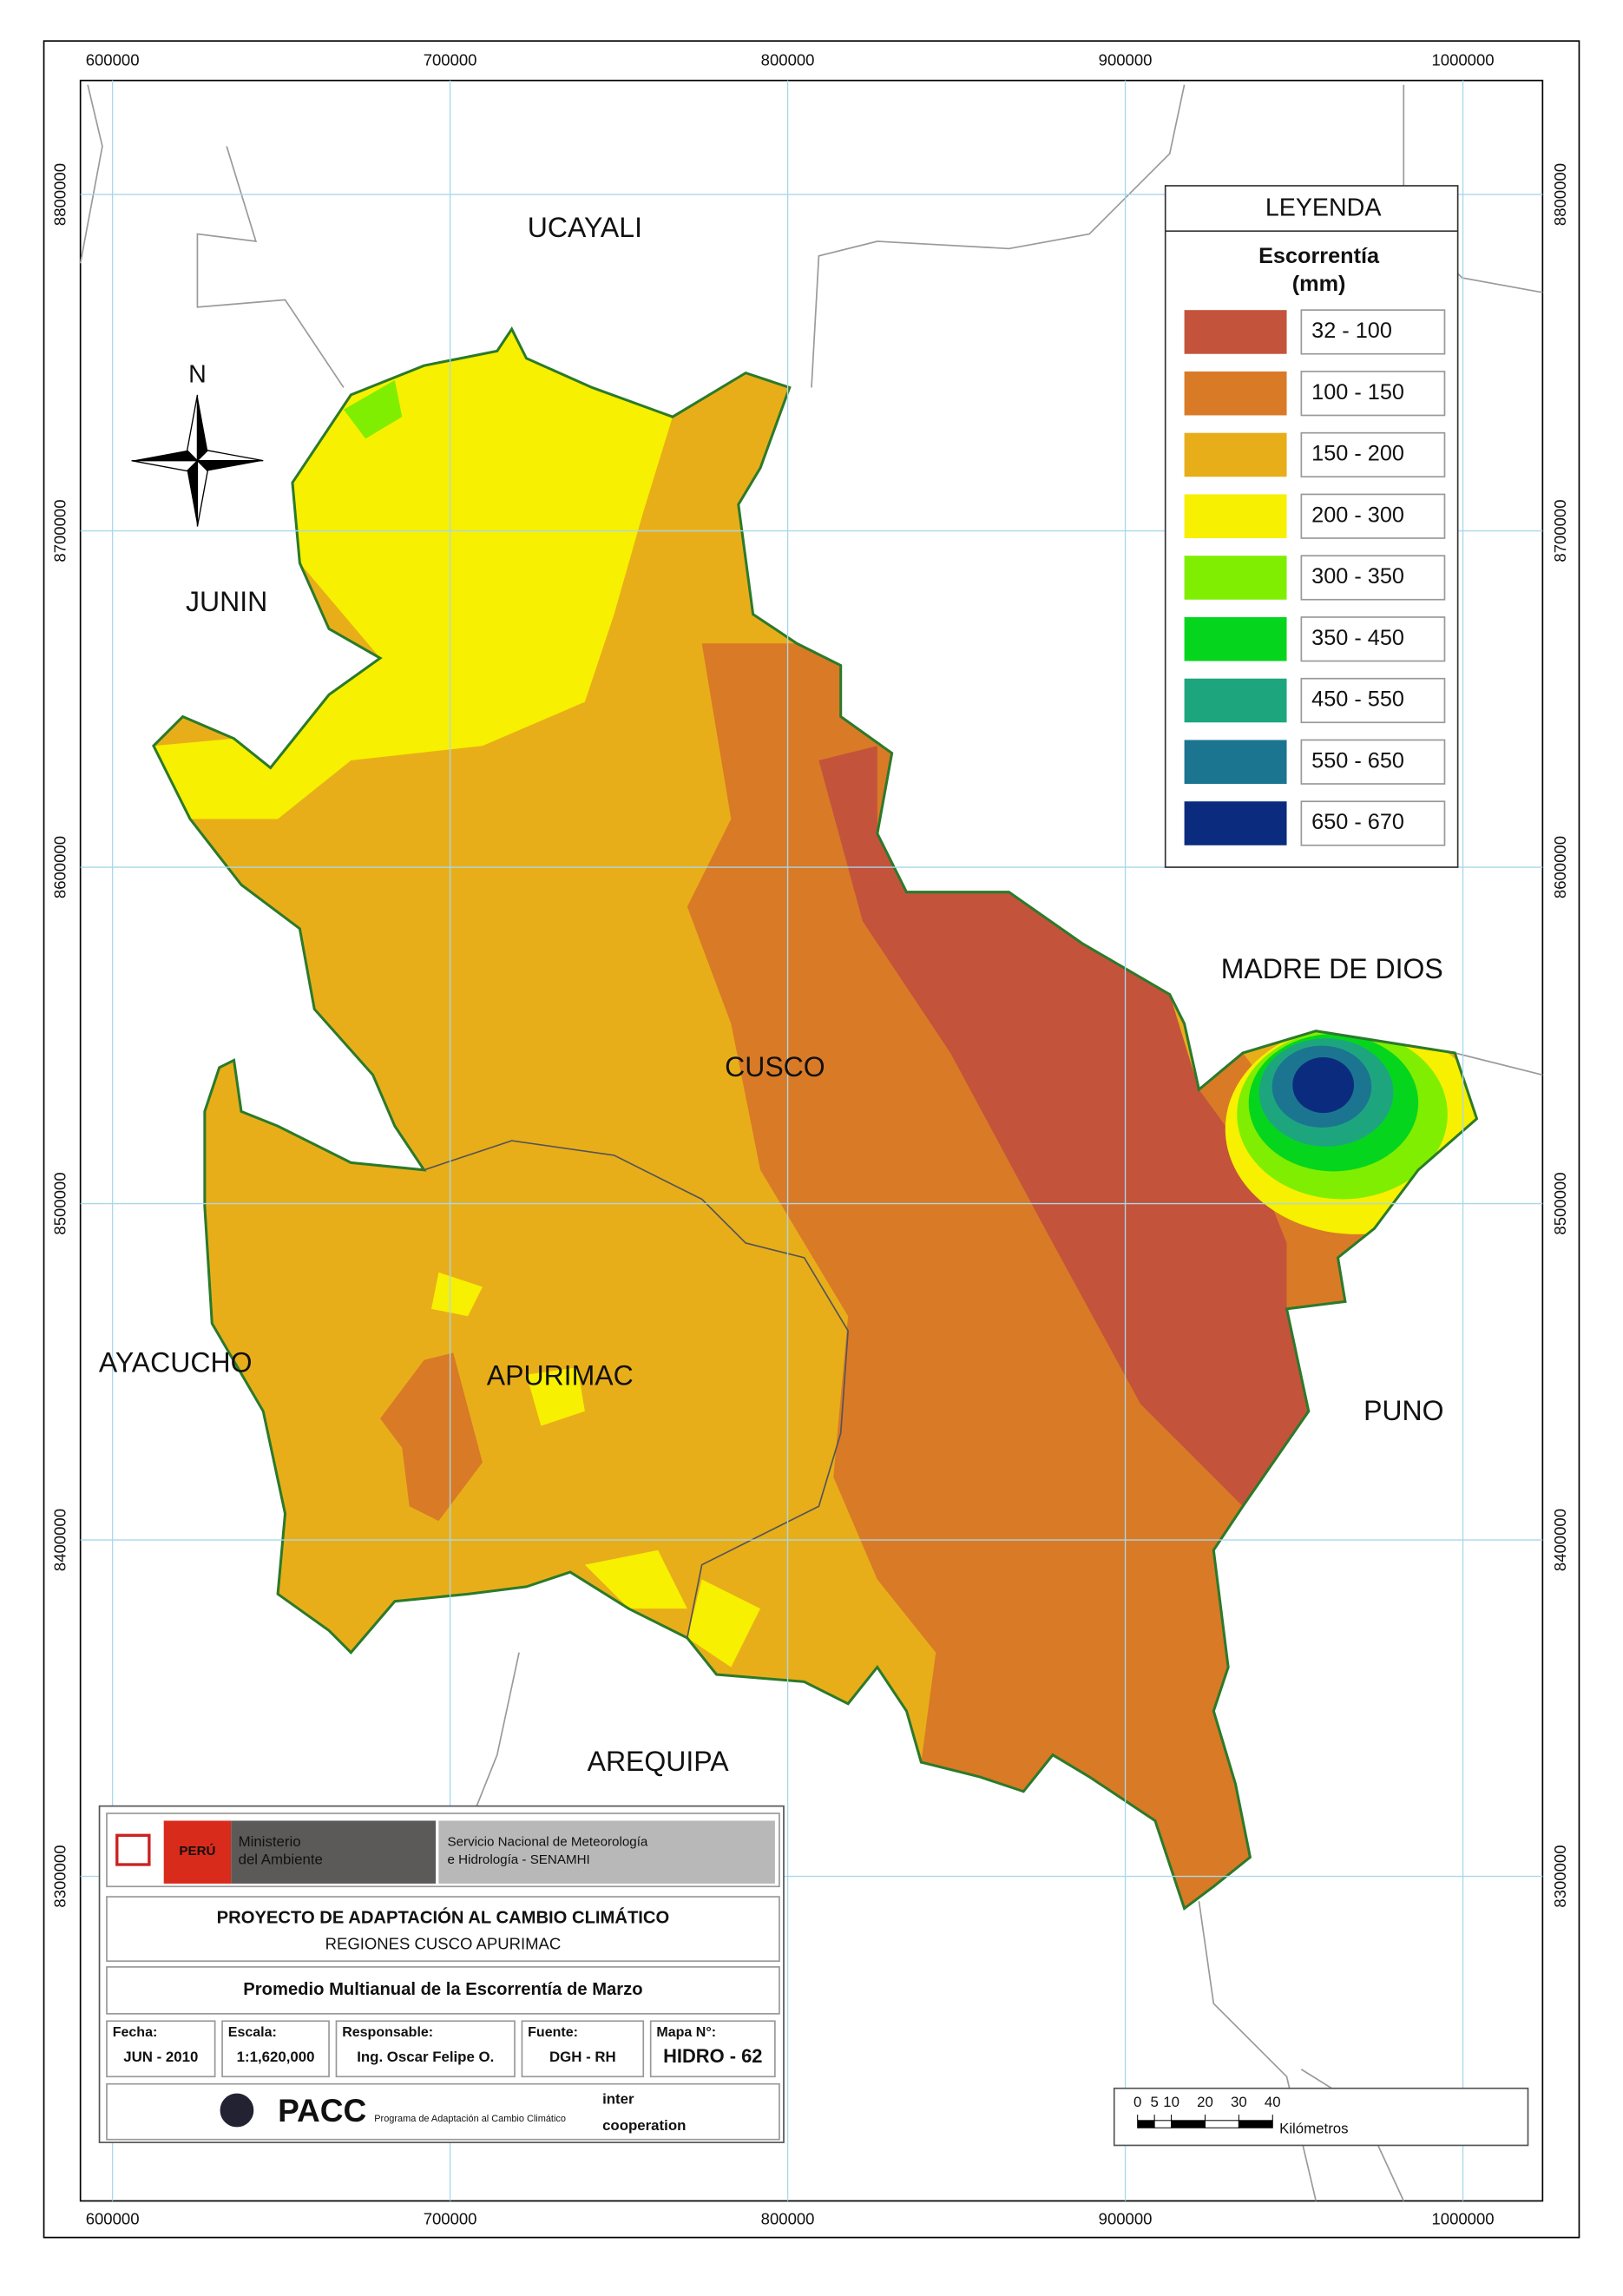  What do you see at coordinates (1358, 515) in the screenshot?
I see `legend-label: 200 - 300` at bounding box center [1358, 515].